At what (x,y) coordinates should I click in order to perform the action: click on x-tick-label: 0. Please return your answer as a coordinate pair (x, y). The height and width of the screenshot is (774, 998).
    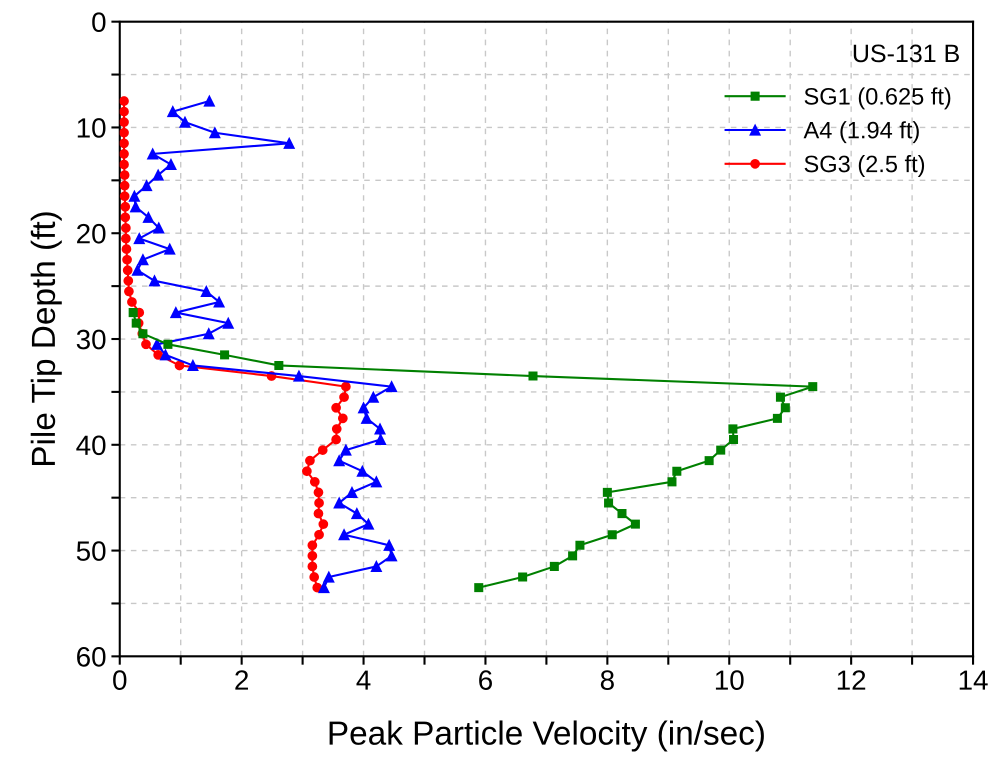
    Looking at the image, I should click on (119, 680).